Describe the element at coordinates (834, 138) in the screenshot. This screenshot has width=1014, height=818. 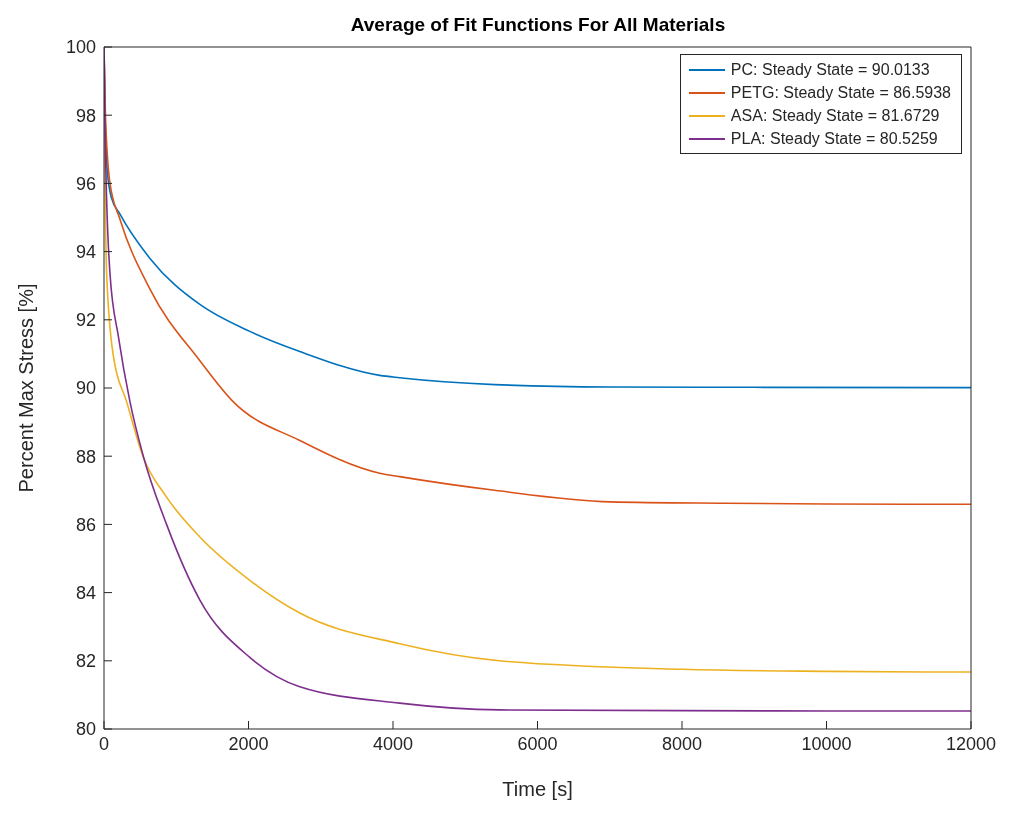
I see `legend-label: PLA: Steady State = 80.5259` at that location.